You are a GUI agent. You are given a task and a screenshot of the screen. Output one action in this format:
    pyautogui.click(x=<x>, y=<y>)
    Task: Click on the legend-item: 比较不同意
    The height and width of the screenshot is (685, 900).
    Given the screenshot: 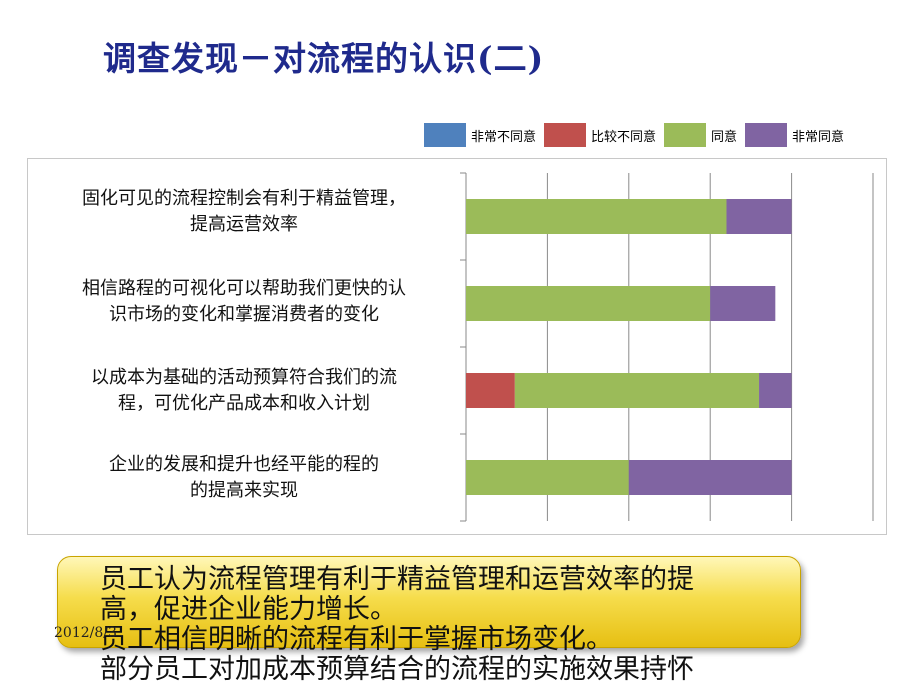 What is the action you would take?
    pyautogui.click(x=600, y=135)
    